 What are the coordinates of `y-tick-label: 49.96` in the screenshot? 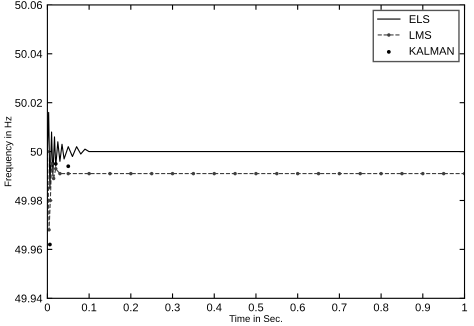 It's located at (28, 250).